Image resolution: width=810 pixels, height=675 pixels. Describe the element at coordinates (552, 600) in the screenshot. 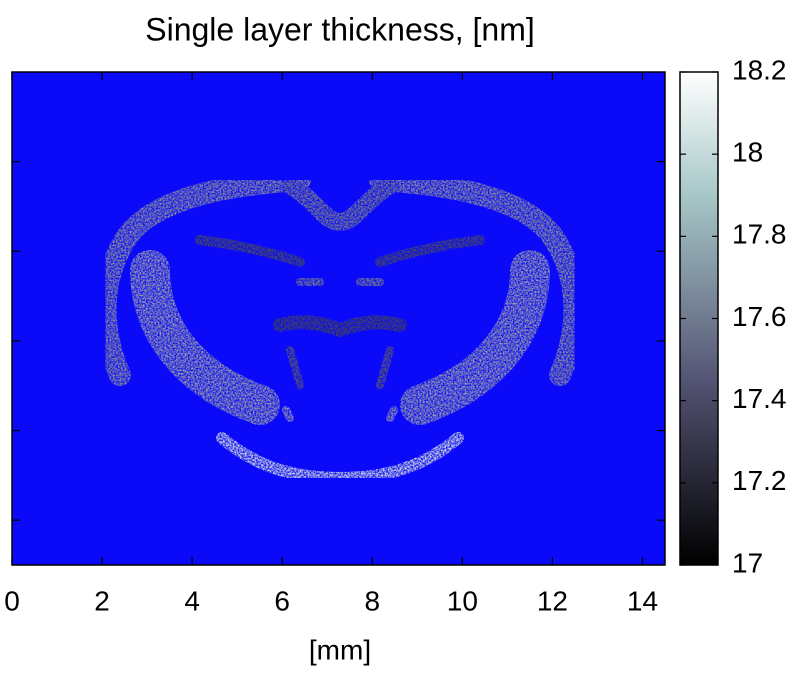

I see `x-tick-label: 12` at that location.